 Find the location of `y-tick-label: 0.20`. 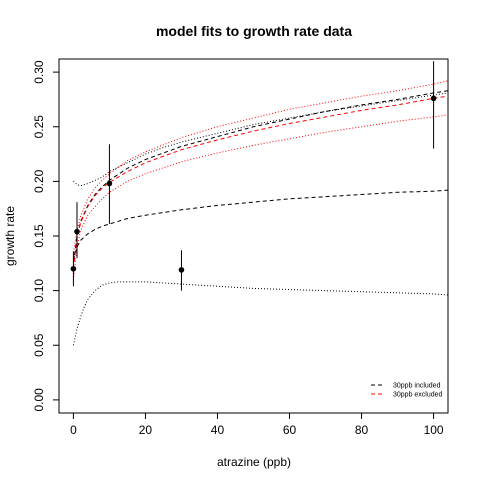

y-tick-label: 0.20 is located at coordinates (39, 181).